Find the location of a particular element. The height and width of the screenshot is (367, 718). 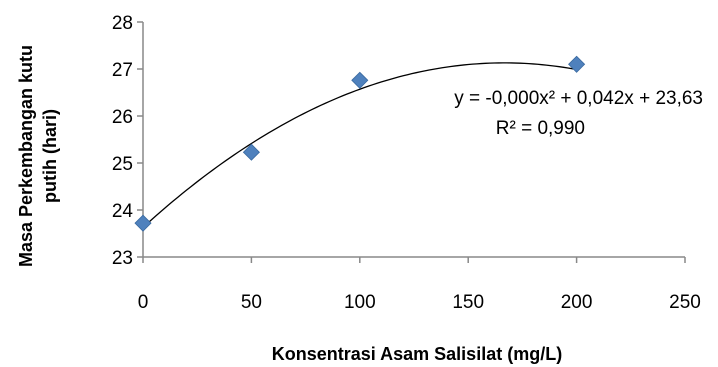

y-axis-title: Masa Perkembangan kutu putih (hari) is located at coordinates (38, 156).